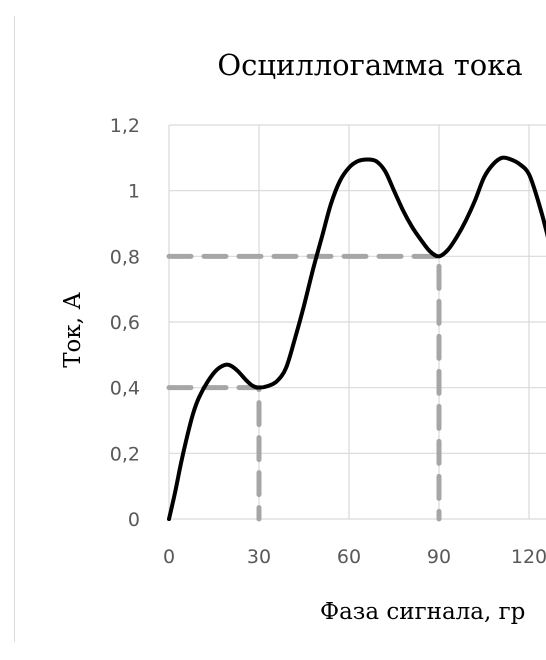 The height and width of the screenshot is (660, 546). What do you see at coordinates (259, 557) in the screenshot?
I see `x-tick-label: 30` at bounding box center [259, 557].